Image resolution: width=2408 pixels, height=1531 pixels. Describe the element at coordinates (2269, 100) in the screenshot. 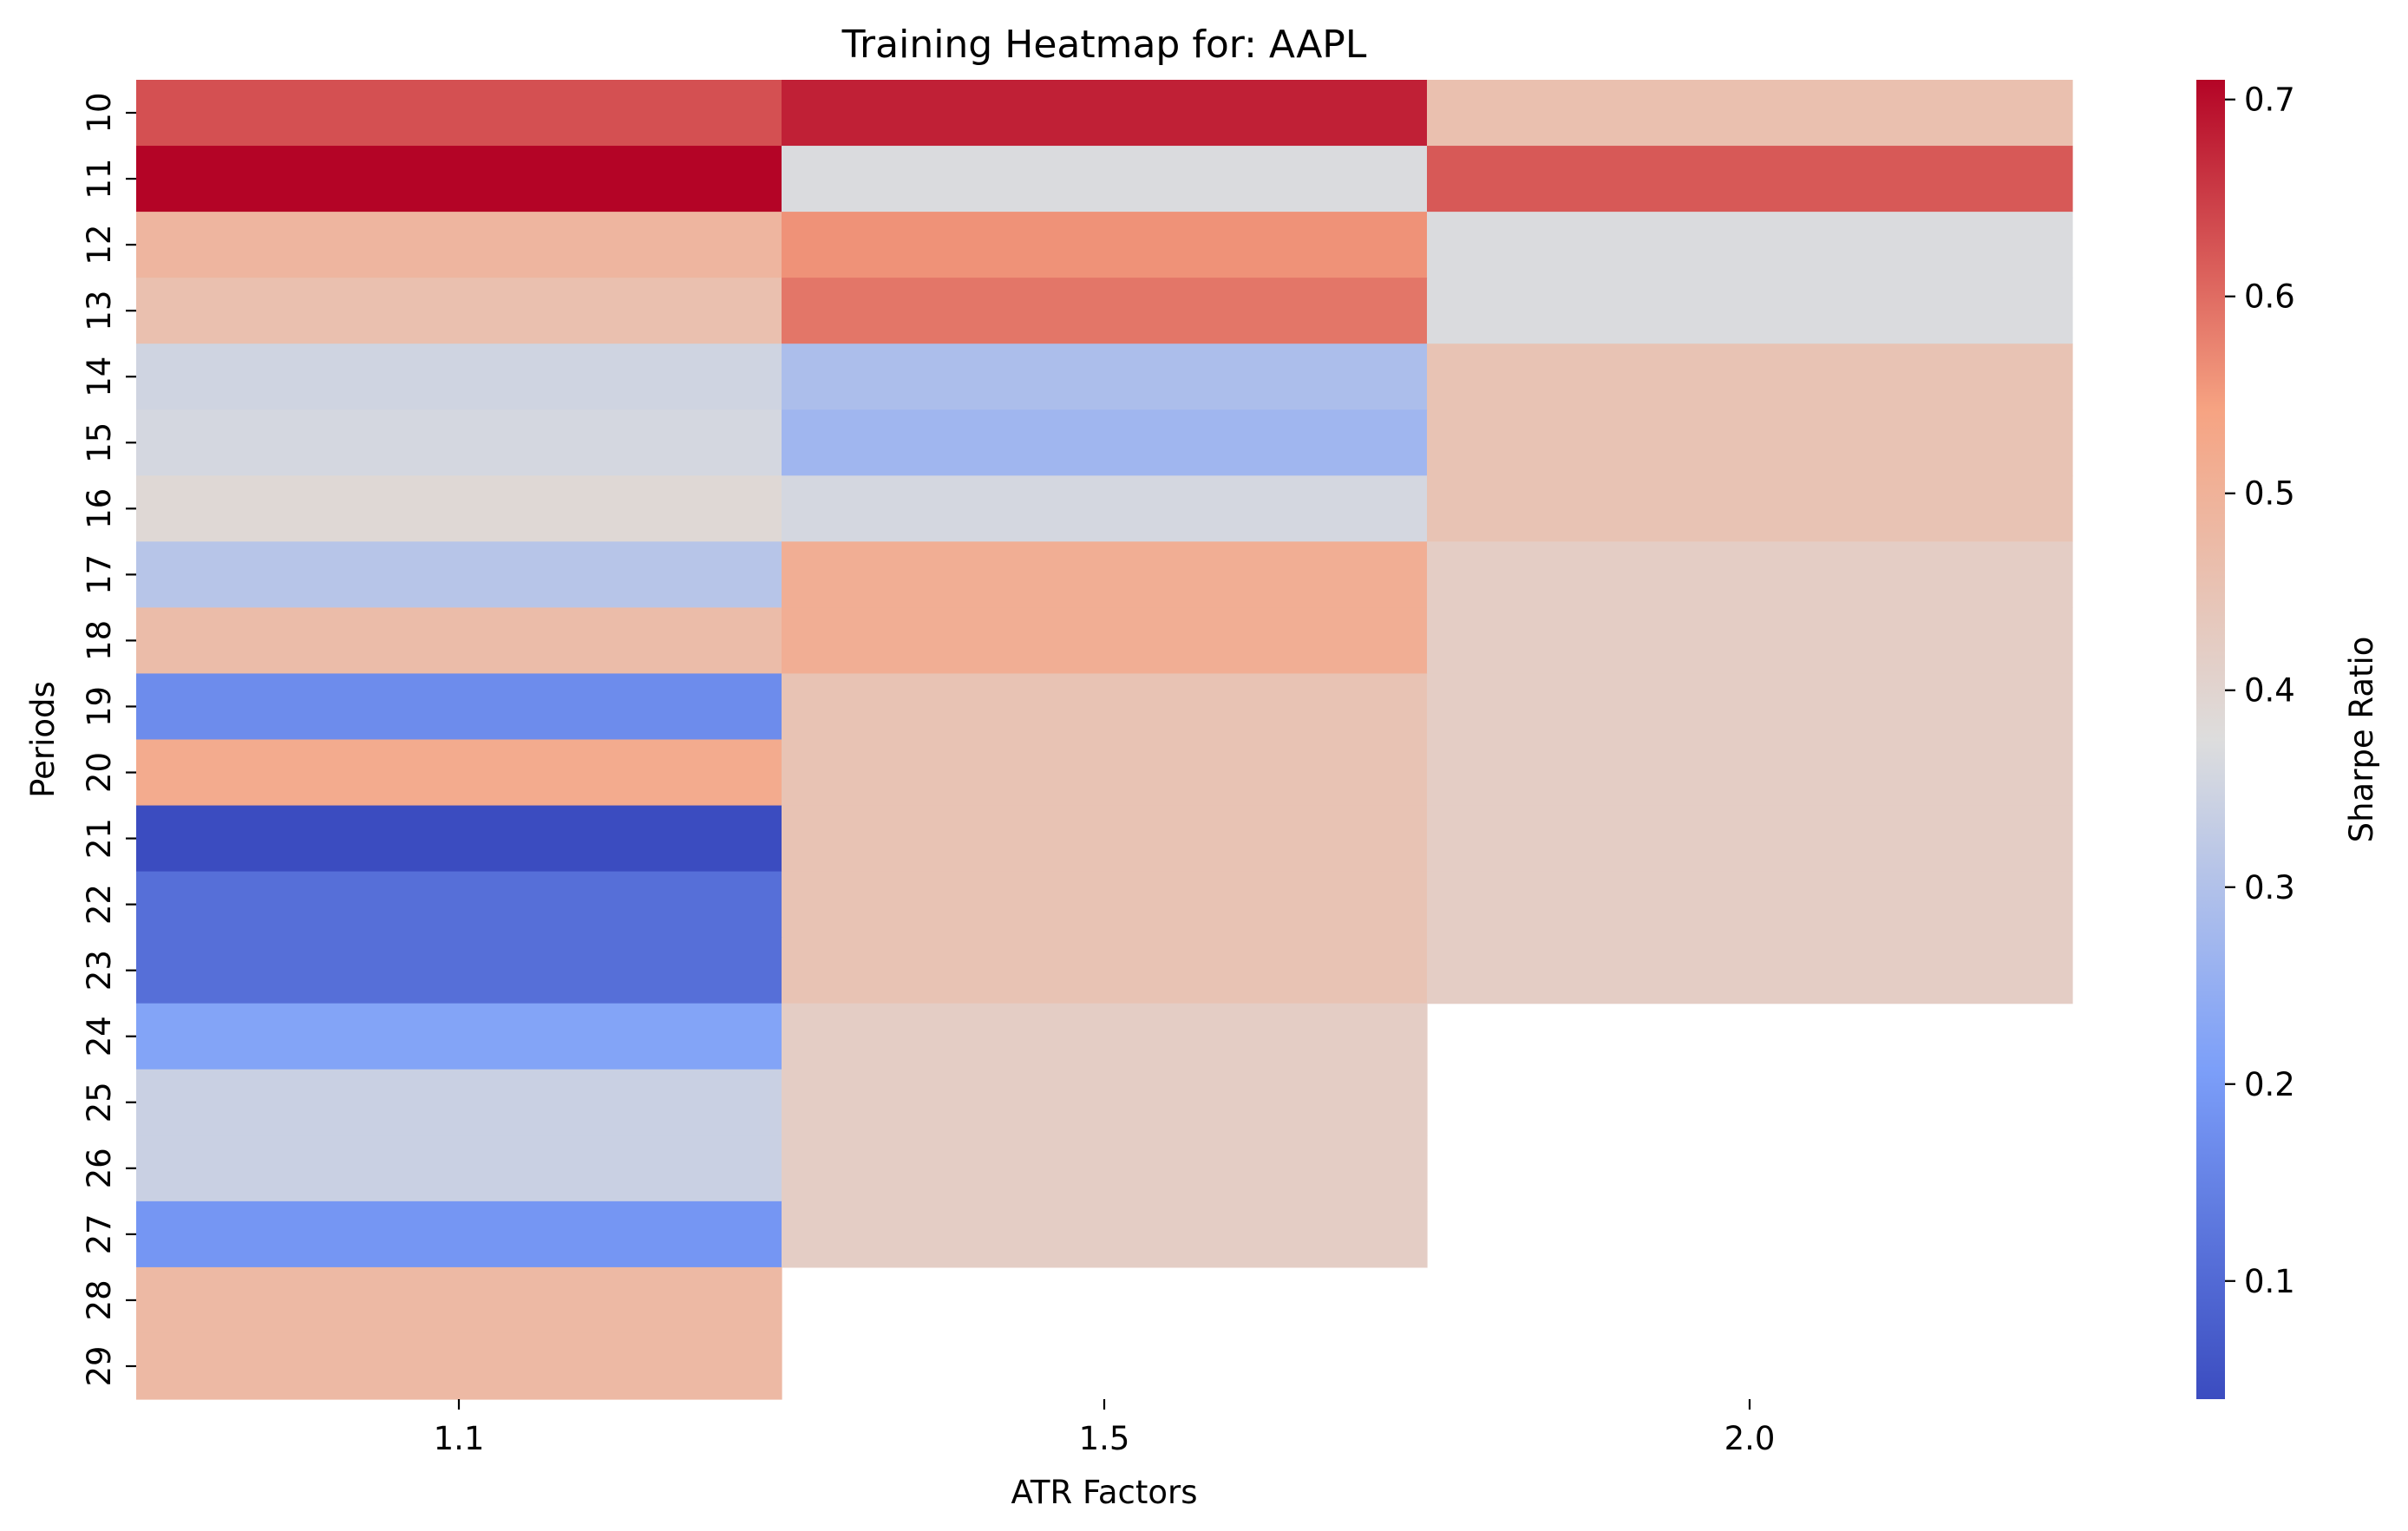

I see `colorbar-tick-label: 0.7` at that location.